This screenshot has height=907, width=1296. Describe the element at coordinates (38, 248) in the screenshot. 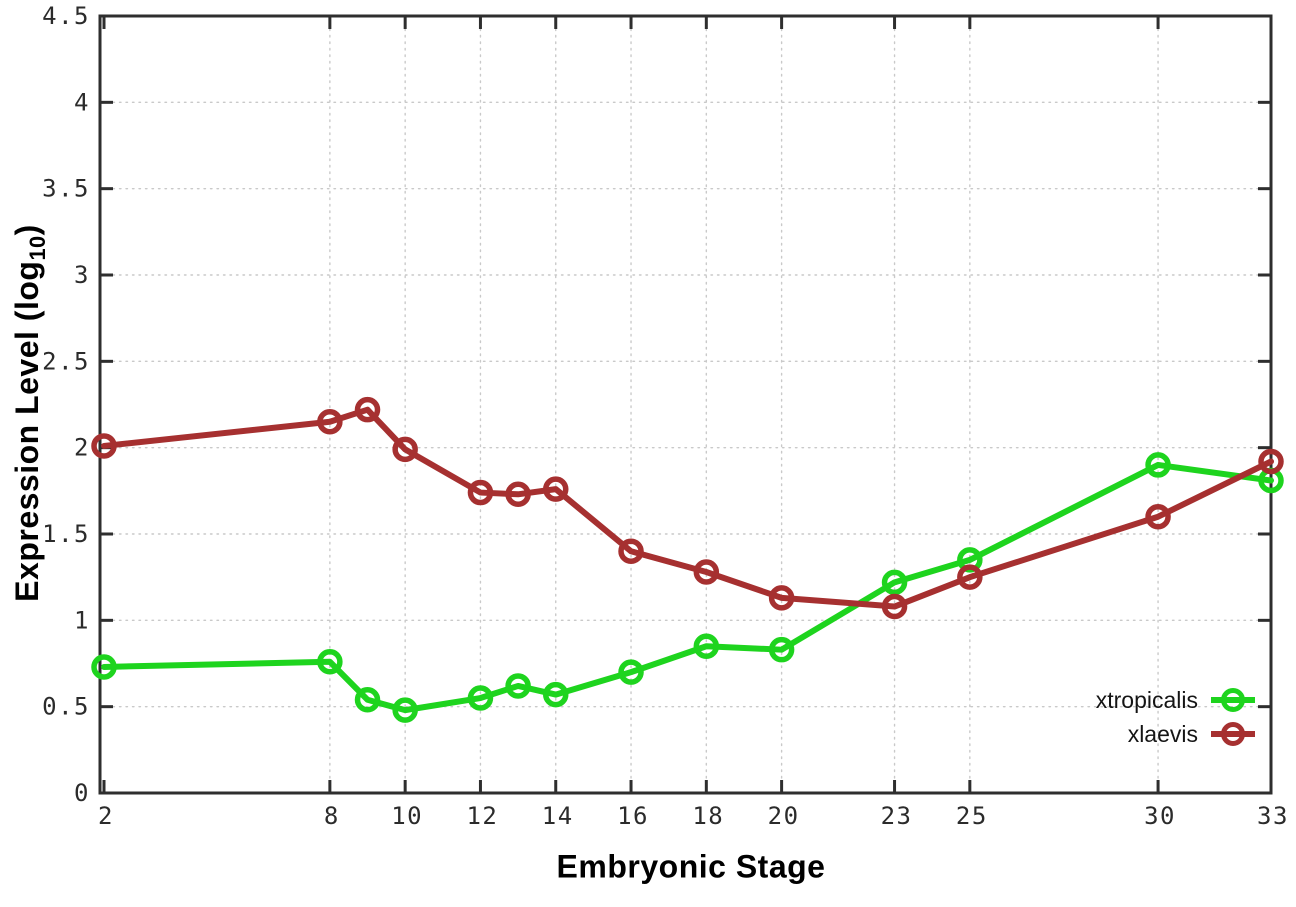

I see `y-axis-title-subscript: 10` at that location.